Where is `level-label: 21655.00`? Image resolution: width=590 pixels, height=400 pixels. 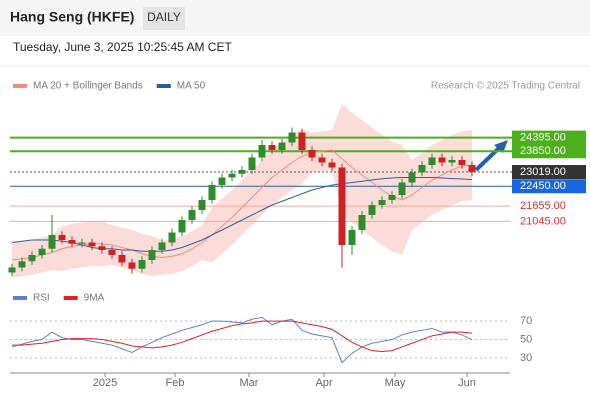 level-label: 21655.00 is located at coordinates (543, 206).